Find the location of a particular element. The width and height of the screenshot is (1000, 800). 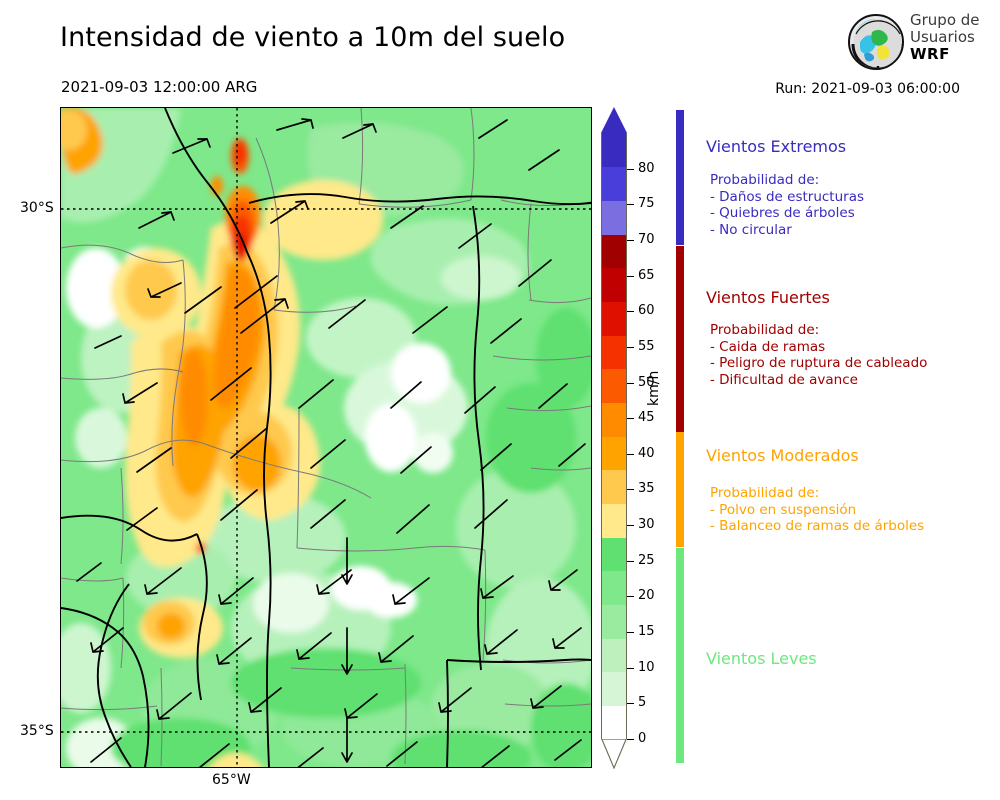

legend-heading-fuertes: Vientos Fuertes is located at coordinates (768, 297).